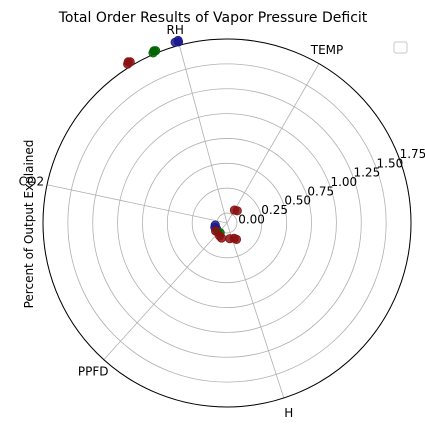 Image resolution: width=425 pixels, height=435 pixels. I want to click on radial-tick-label: 1.00, so click(343, 182).